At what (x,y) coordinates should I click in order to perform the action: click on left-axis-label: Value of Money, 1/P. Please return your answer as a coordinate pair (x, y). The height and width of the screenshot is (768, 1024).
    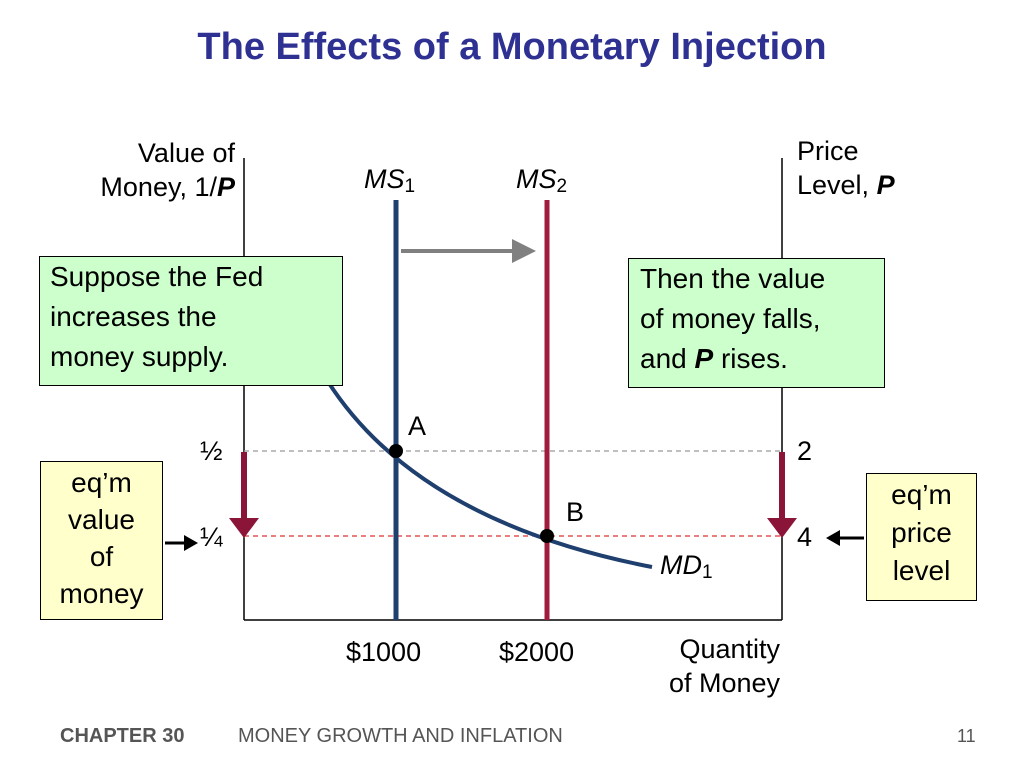
    Looking at the image, I should click on (137, 170).